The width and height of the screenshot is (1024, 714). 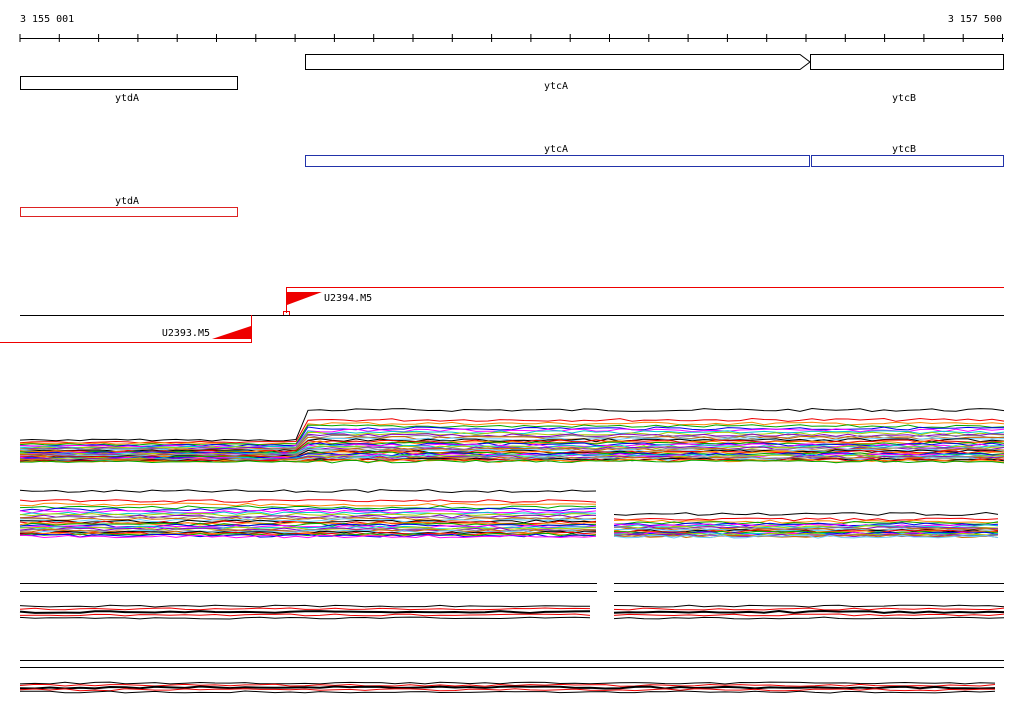 What do you see at coordinates (129, 212) in the screenshot?
I see `rna-box` at bounding box center [129, 212].